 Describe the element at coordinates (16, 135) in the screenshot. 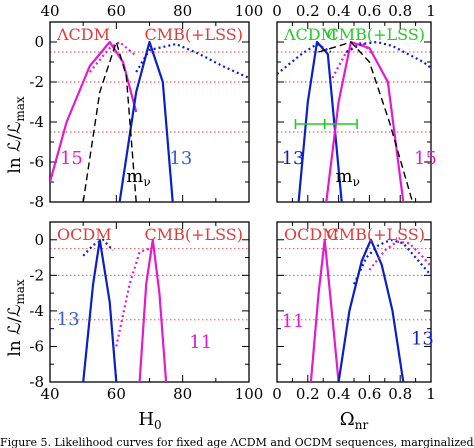

I see `y-axis-label-top: ln ℒ/ℒmax` at that location.